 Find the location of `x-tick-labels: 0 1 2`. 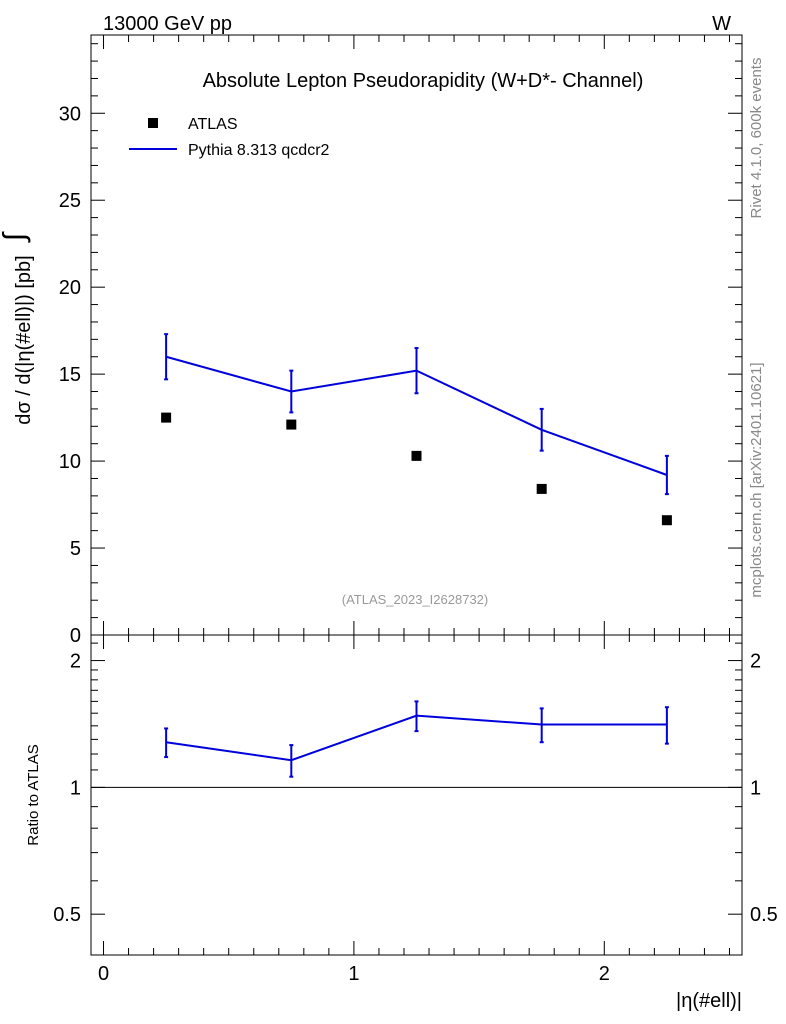

x-tick-labels: 0 1 2 is located at coordinates (354, 974).